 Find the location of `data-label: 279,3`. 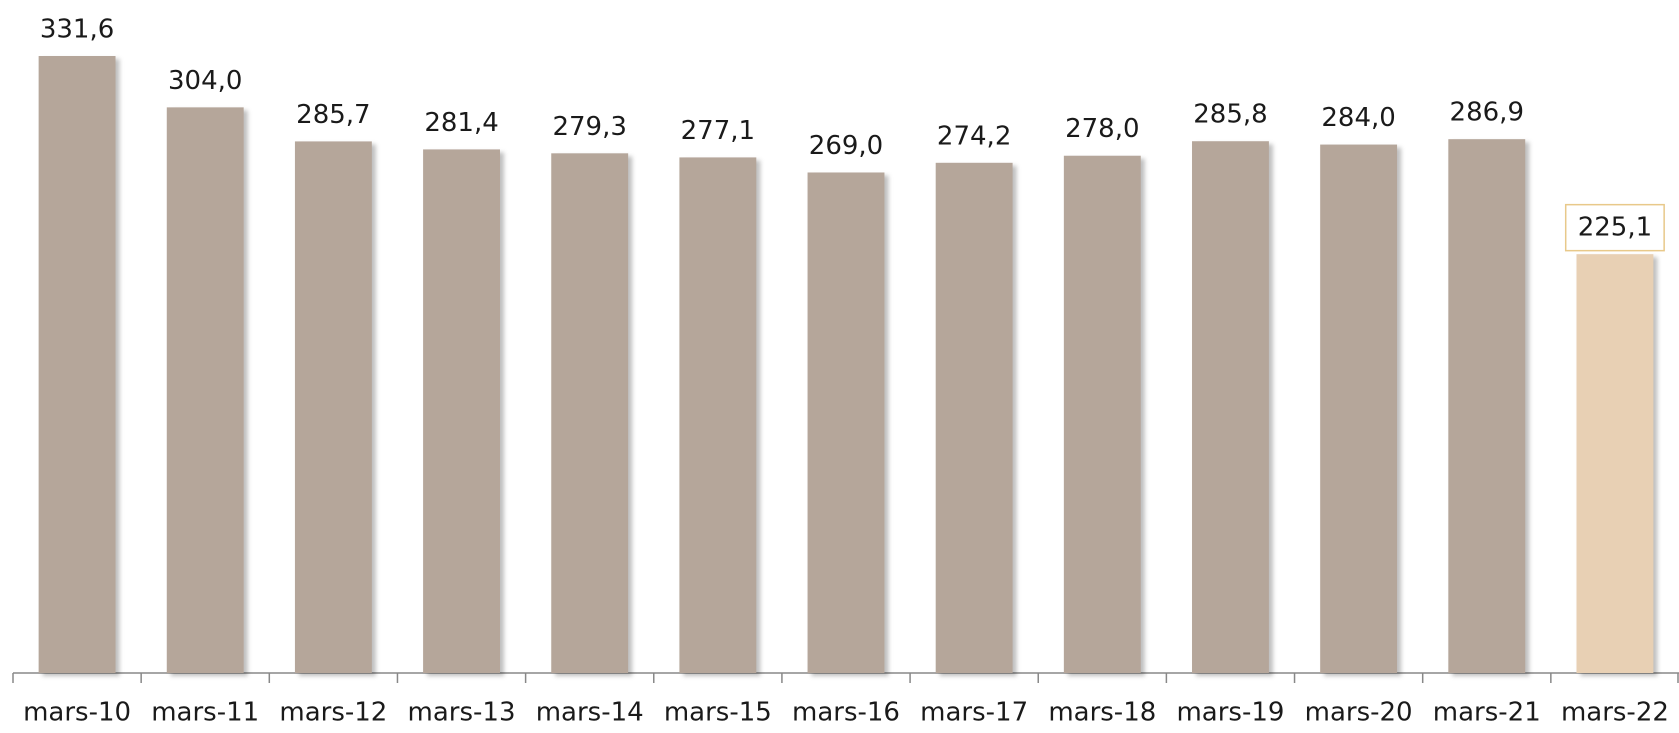

data-label: 279,3 is located at coordinates (589, 127).